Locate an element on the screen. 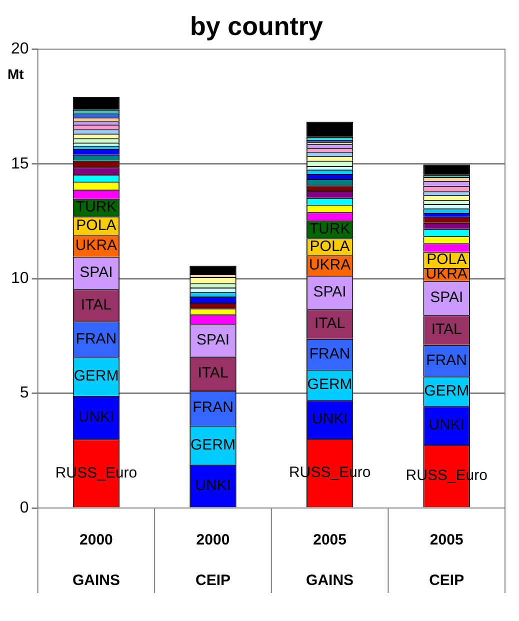 This screenshot has width=519, height=621. text: TURK is located at coordinates (329, 229).